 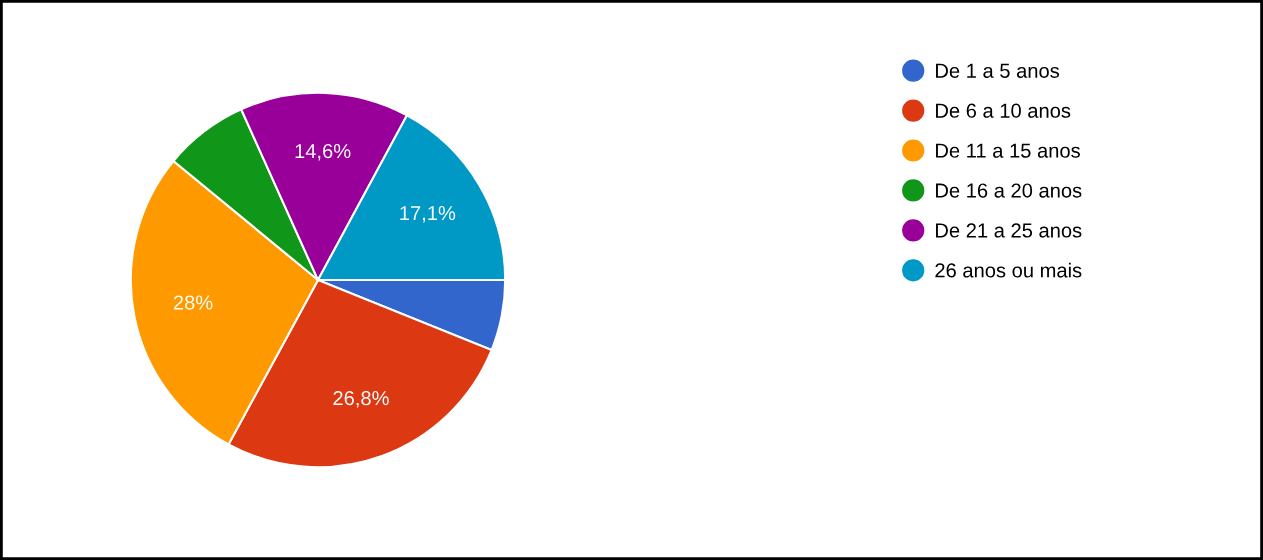 I want to click on data-label: 26,8%, so click(x=361, y=399).